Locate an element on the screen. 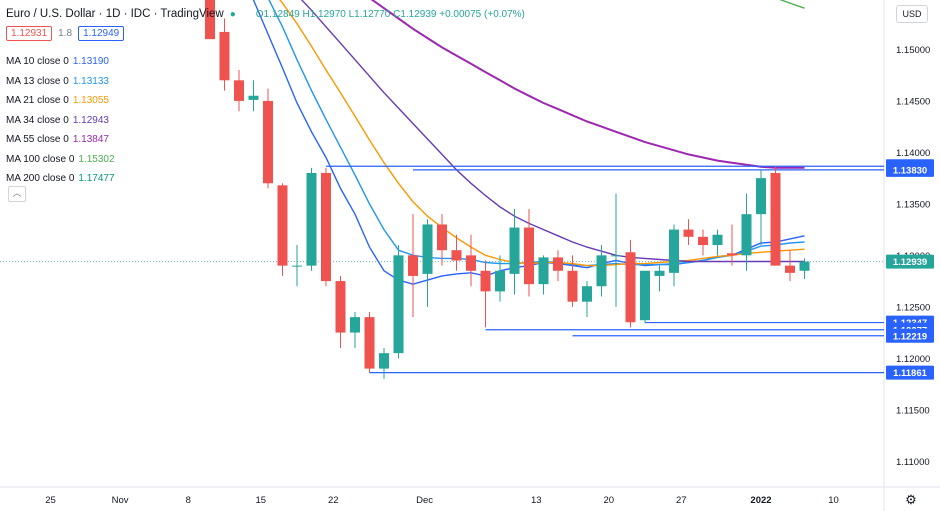 Image resolution: width=940 pixels, height=511 pixels. indicator-row-ma100: MA 100 close 0 1.15302 is located at coordinates (60, 160).